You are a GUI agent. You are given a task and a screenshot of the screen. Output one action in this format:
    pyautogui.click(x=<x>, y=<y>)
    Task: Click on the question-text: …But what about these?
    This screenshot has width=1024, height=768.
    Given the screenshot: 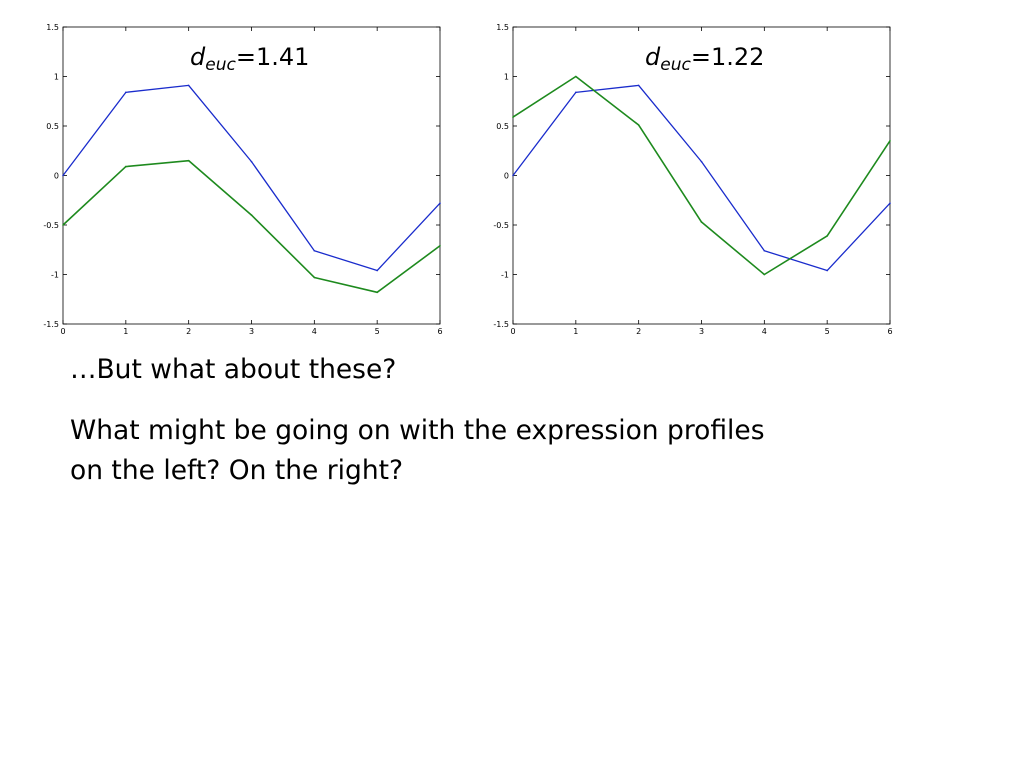 What is the action you would take?
    pyautogui.click(x=233, y=369)
    